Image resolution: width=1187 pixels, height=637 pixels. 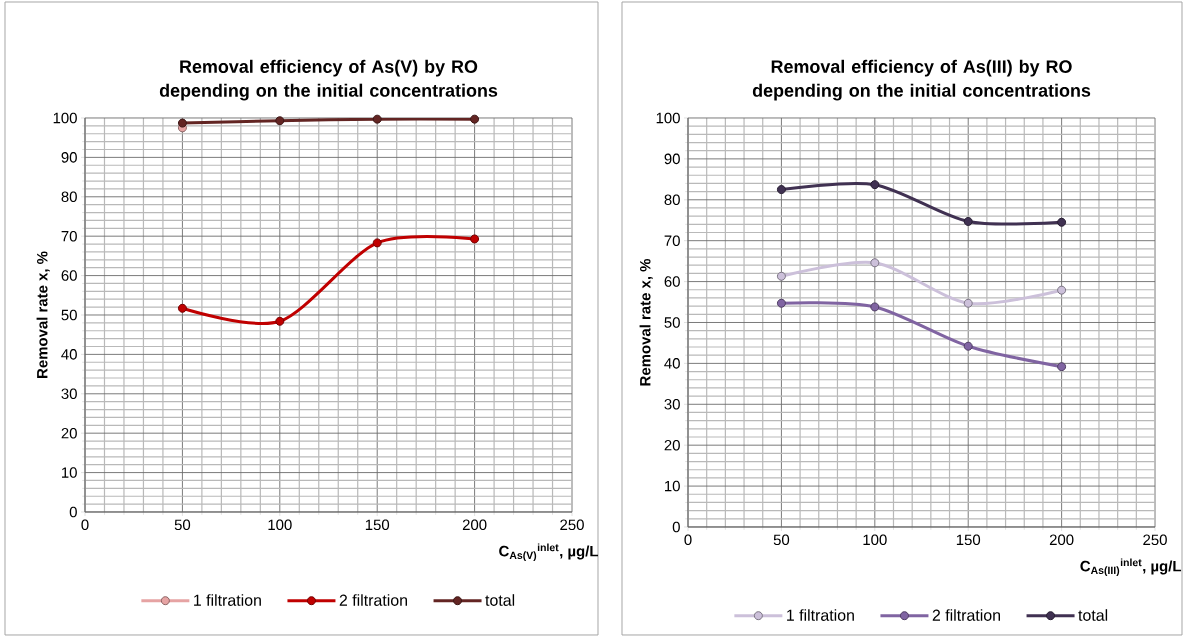 I want to click on y-tick-label: 0, so click(x=73, y=512).